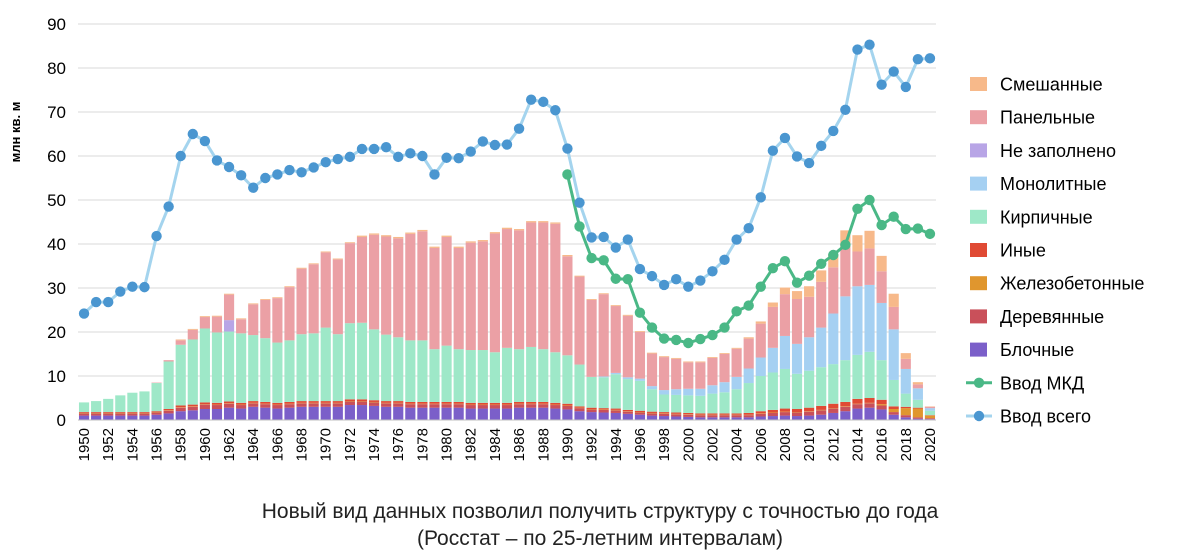 Image resolution: width=1200 pixels, height=560 pixels. Describe the element at coordinates (640, 444) in the screenshot. I see `x-tick-label: 1996` at that location.